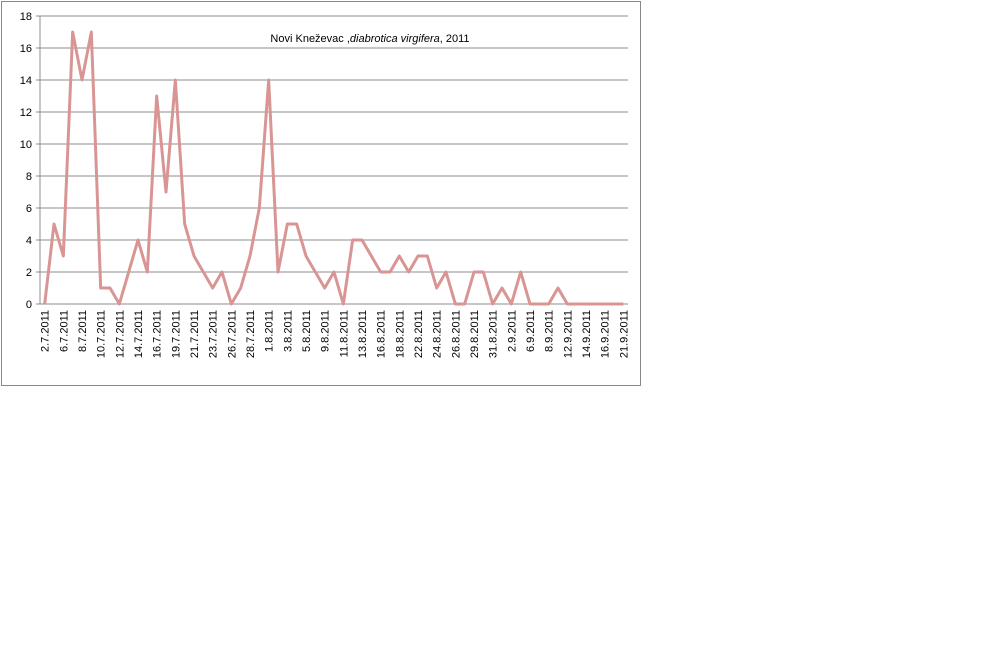 Image resolution: width=985 pixels, height=672 pixels. What do you see at coordinates (102, 334) in the screenshot?
I see `x-tick-label: 10.7.2011` at bounding box center [102, 334].